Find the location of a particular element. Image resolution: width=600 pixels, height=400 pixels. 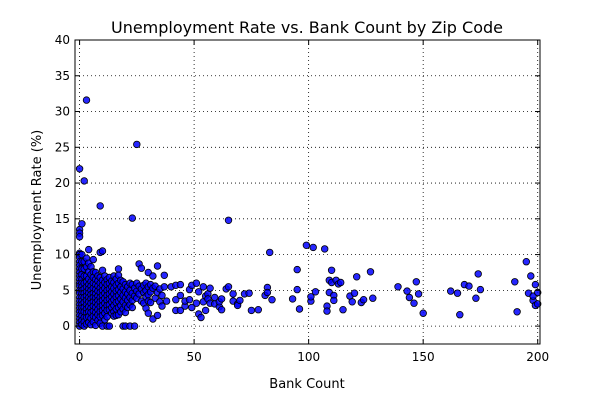

x-axis-label: Bank Count is located at coordinates (306, 384).